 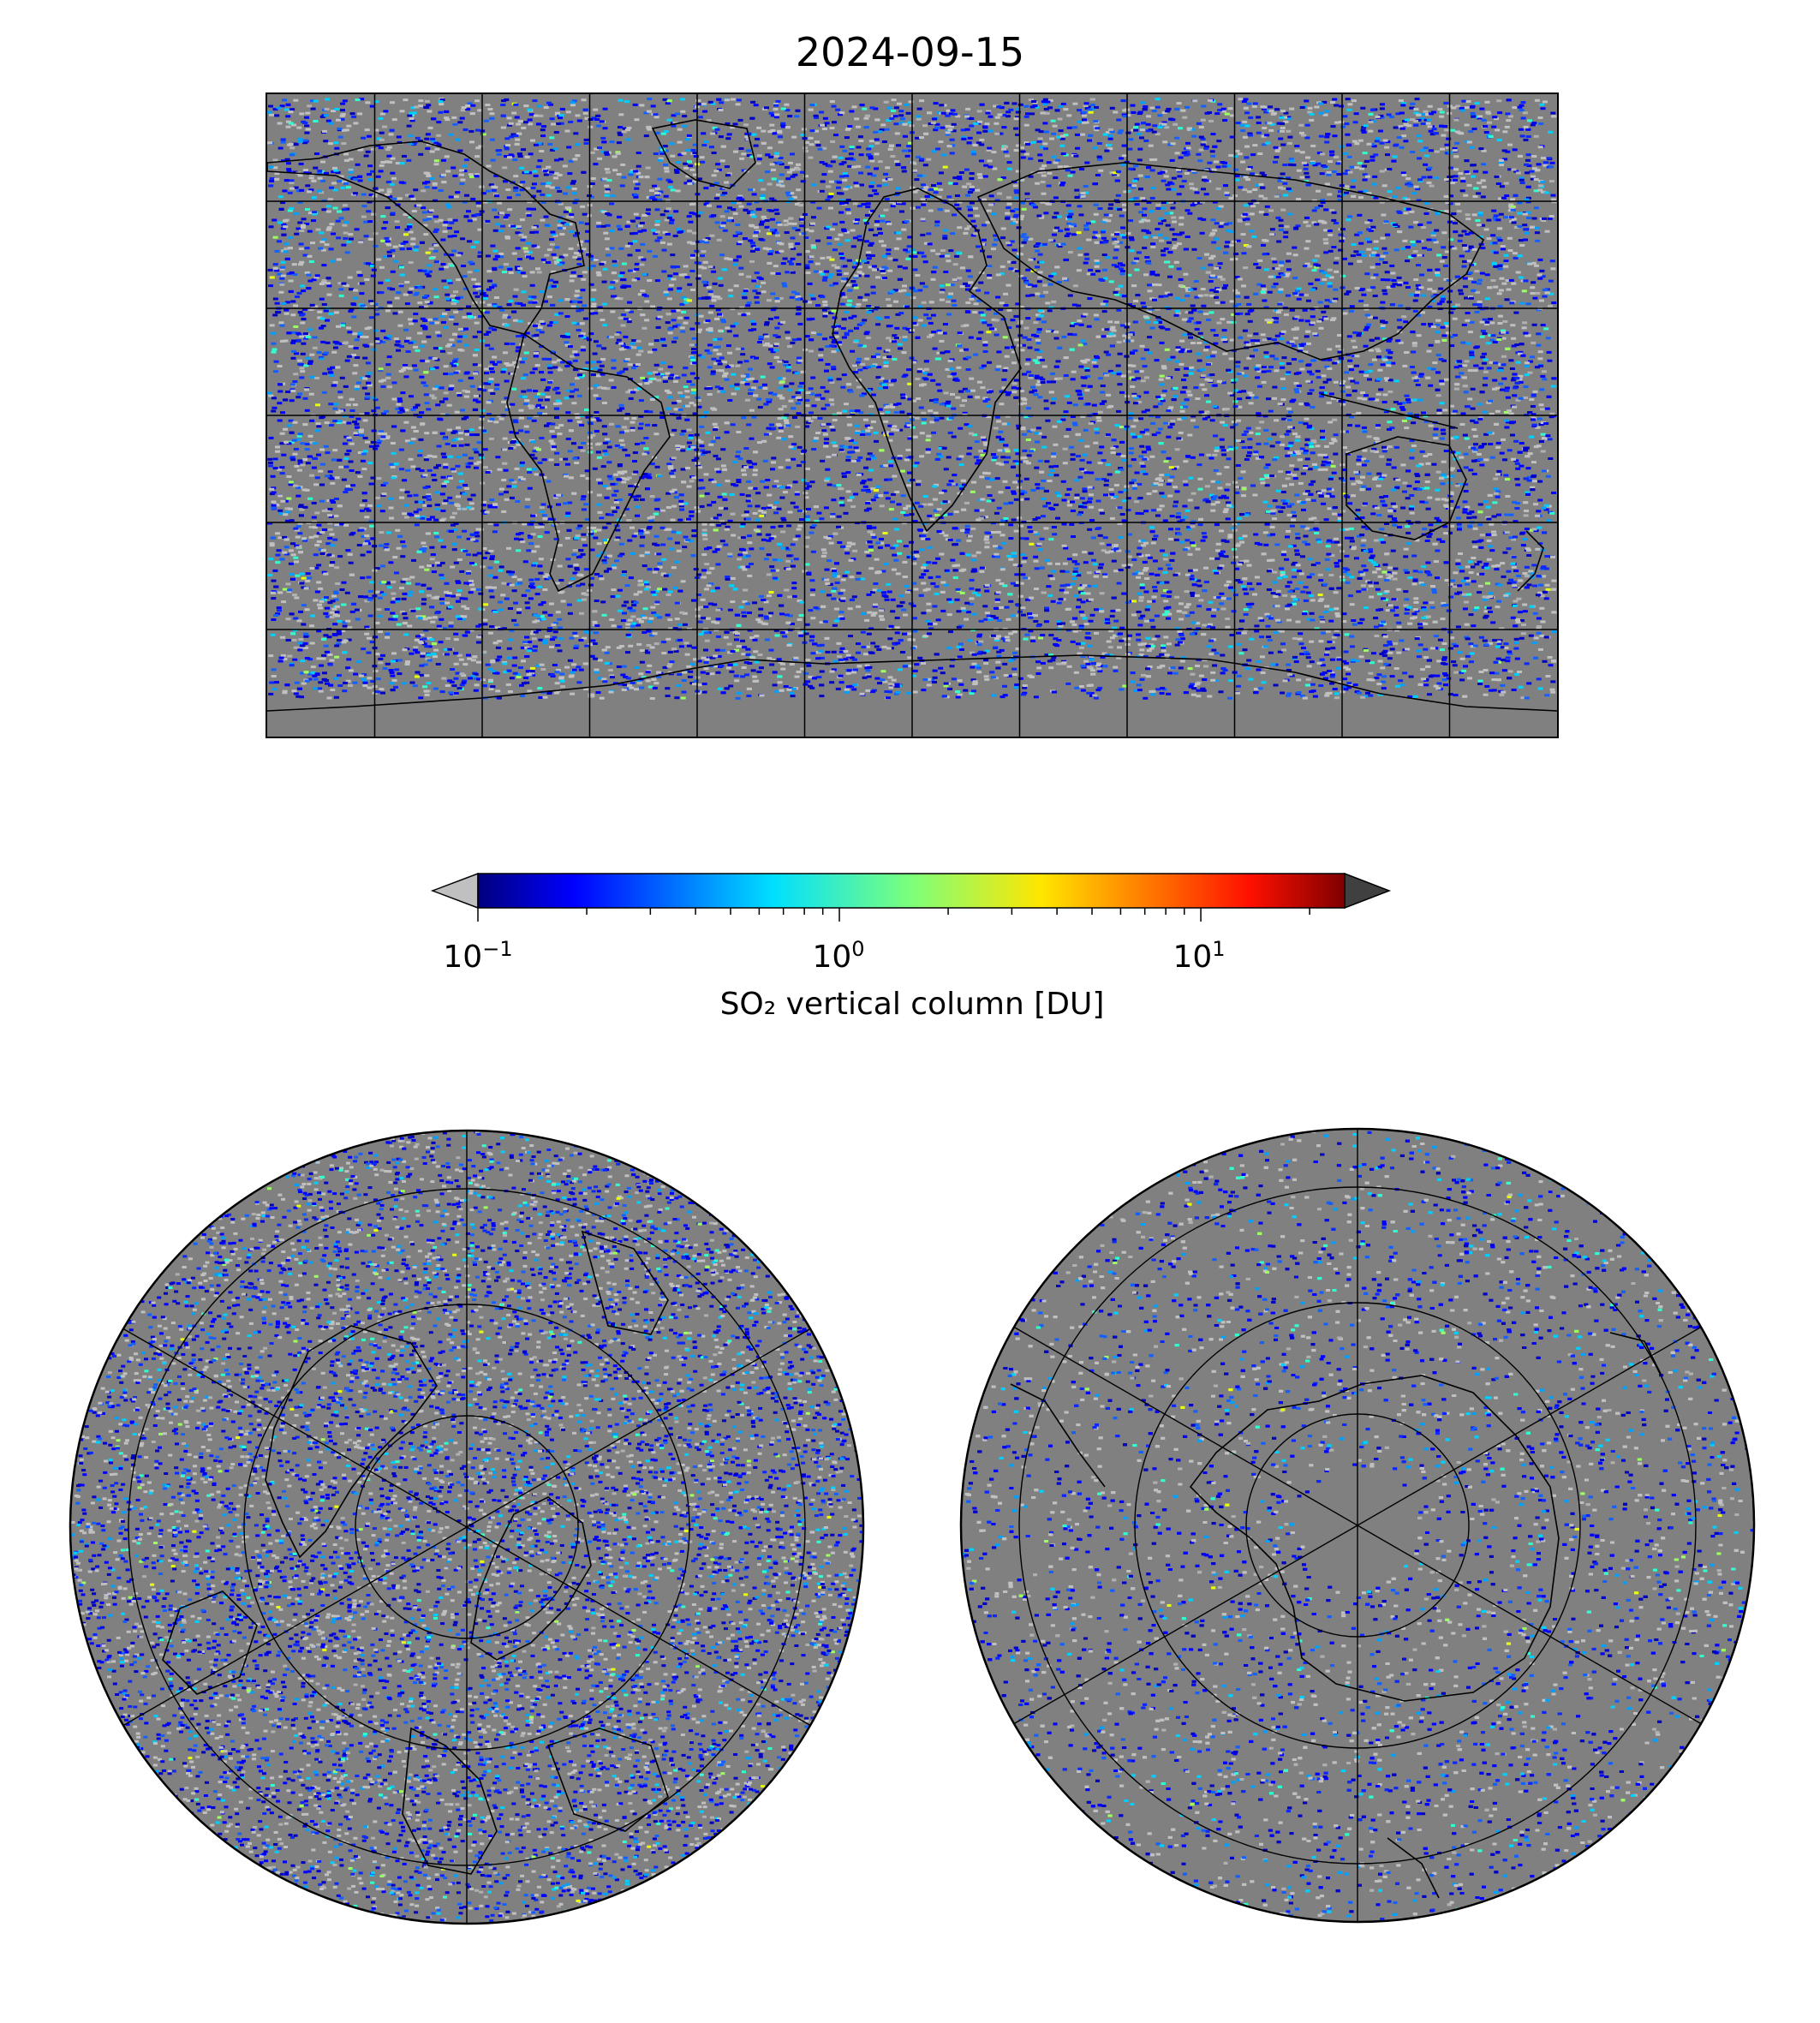 What do you see at coordinates (910, 52) in the screenshot?
I see `map-title: 2024-09-15` at bounding box center [910, 52].